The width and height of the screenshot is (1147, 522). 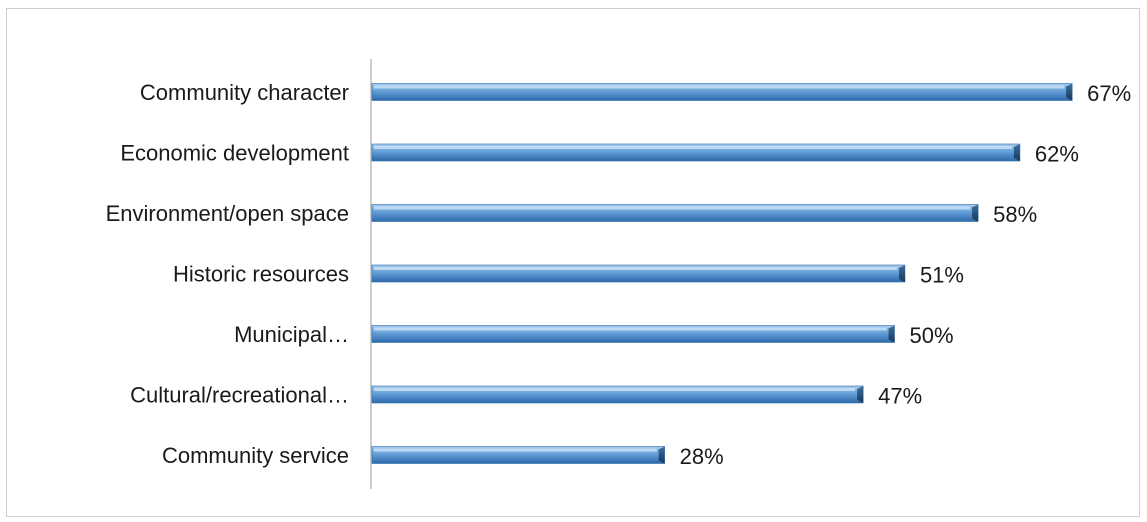 What do you see at coordinates (1015, 214) in the screenshot?
I see `value-label: 58%` at bounding box center [1015, 214].